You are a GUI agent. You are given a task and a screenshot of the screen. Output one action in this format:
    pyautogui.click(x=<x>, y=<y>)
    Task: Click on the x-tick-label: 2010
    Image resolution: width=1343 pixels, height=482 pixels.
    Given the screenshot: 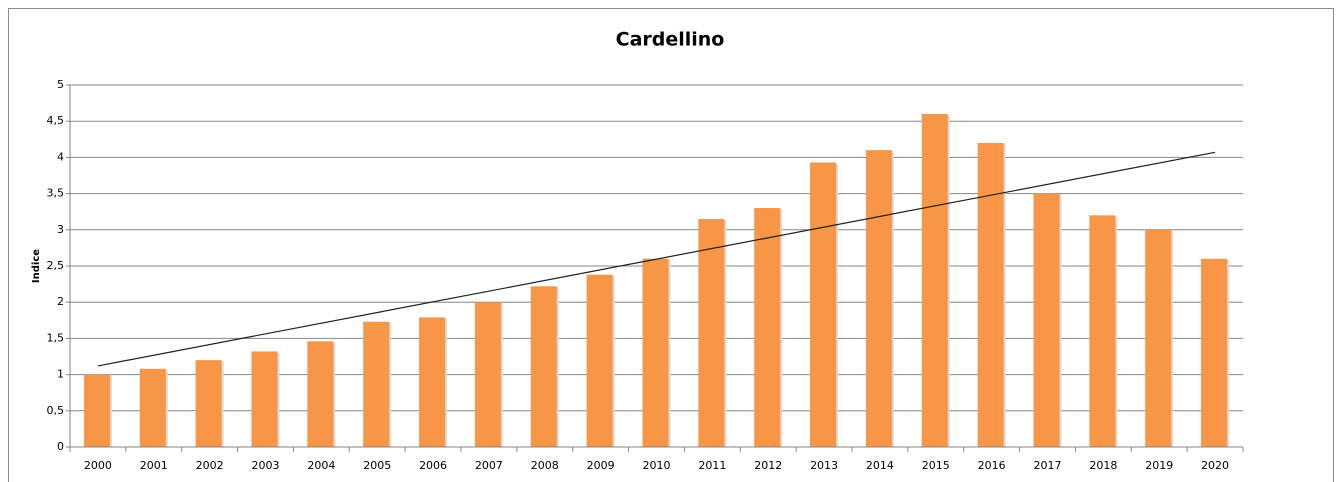 What is the action you would take?
    pyautogui.click(x=657, y=465)
    